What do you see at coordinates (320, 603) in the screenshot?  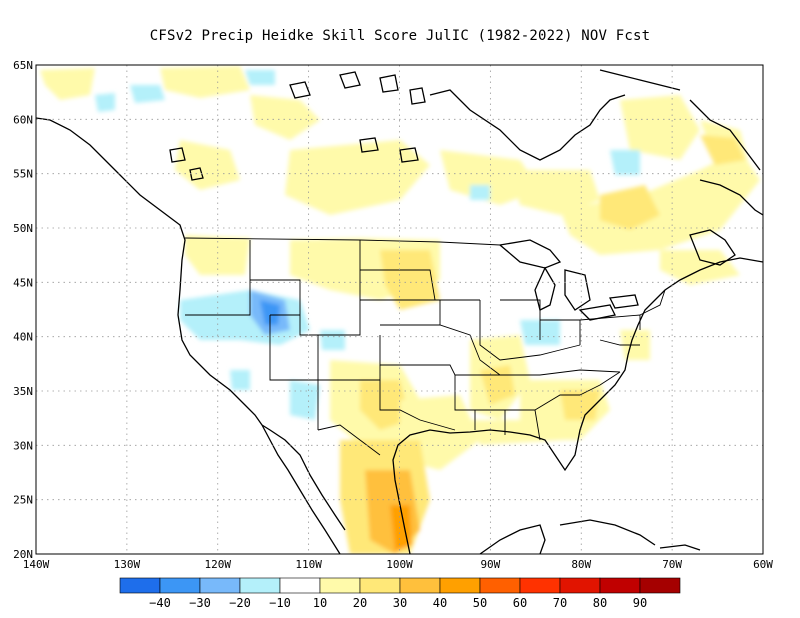 I see `colorbar-label: 10` at bounding box center [320, 603].